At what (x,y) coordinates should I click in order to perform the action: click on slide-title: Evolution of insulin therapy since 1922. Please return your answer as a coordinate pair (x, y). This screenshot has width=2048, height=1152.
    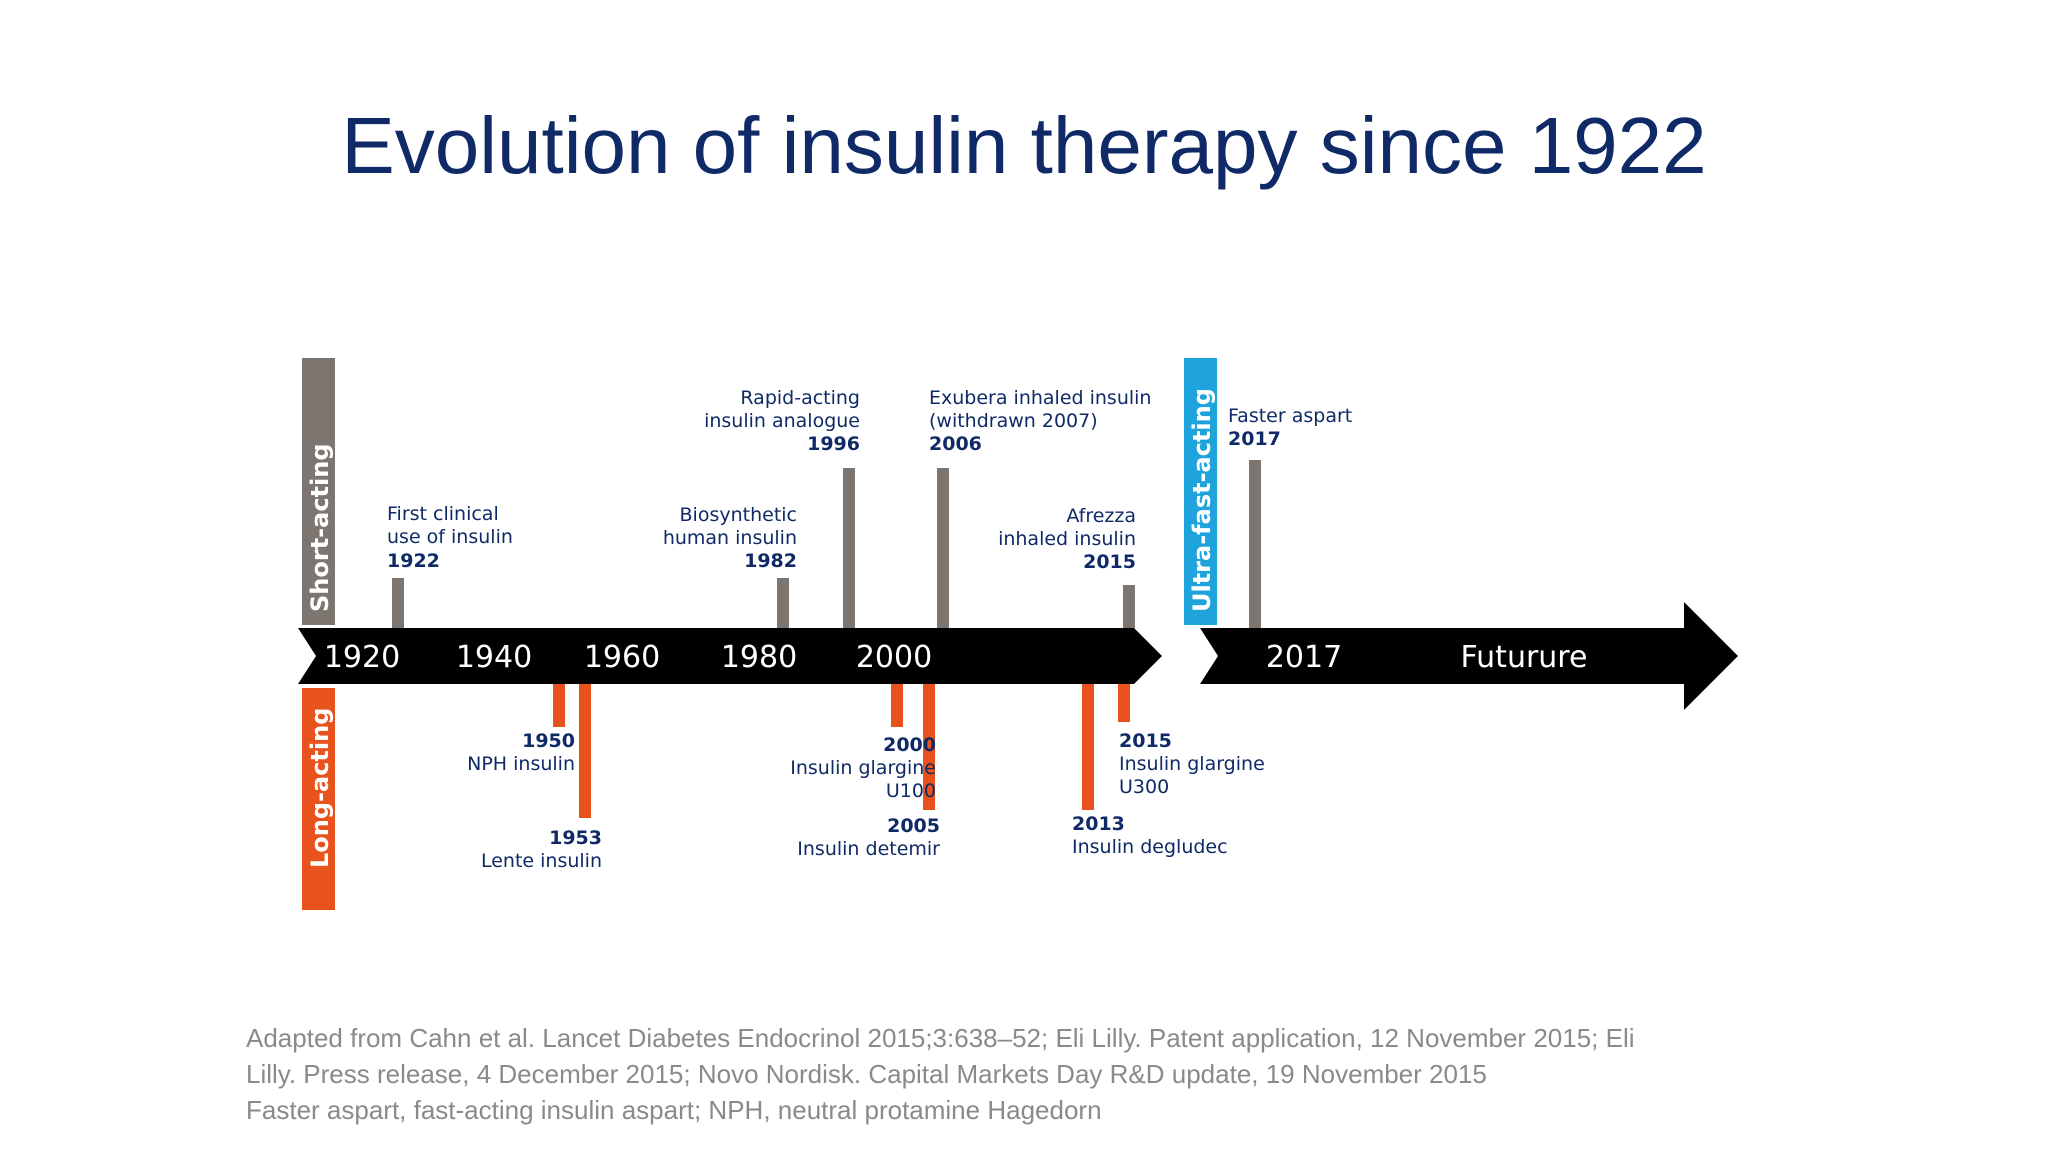
    Looking at the image, I should click on (1024, 145).